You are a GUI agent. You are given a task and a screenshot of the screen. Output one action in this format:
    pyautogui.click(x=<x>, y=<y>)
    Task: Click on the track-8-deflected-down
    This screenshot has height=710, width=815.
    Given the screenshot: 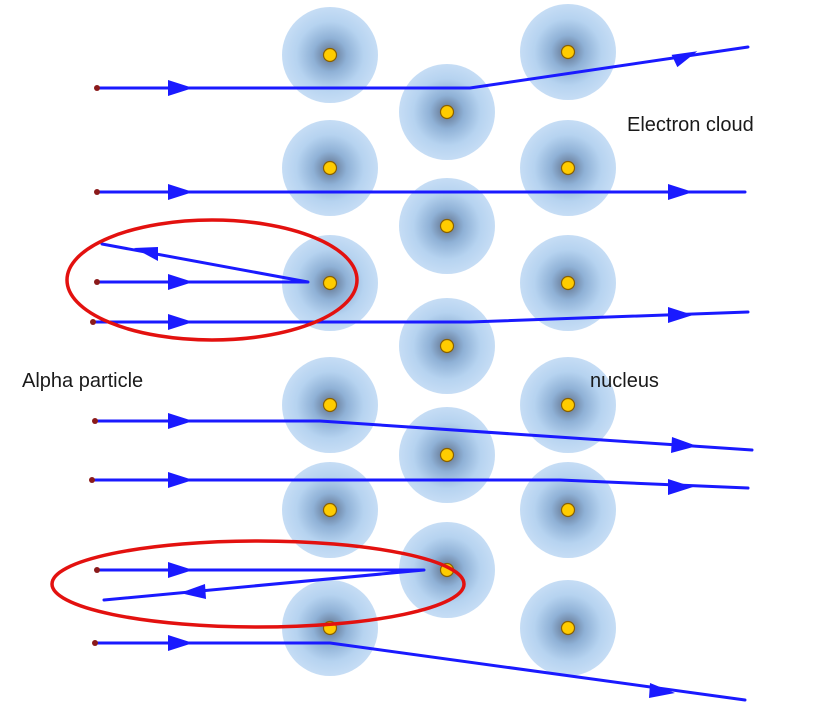 What is the action you would take?
    pyautogui.click(x=420, y=671)
    